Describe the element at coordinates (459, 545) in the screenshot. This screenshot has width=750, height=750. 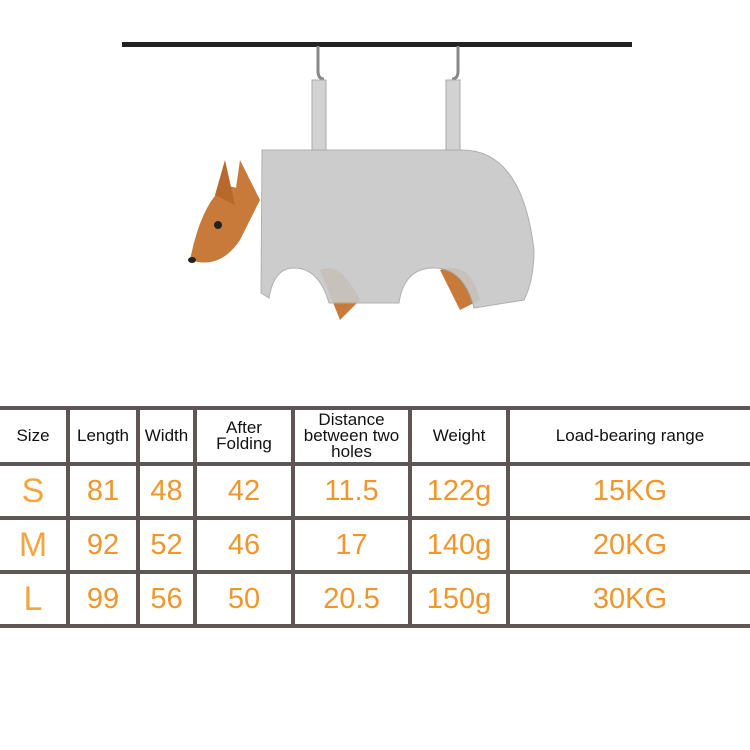
I see `cell-weight: 140g` at that location.